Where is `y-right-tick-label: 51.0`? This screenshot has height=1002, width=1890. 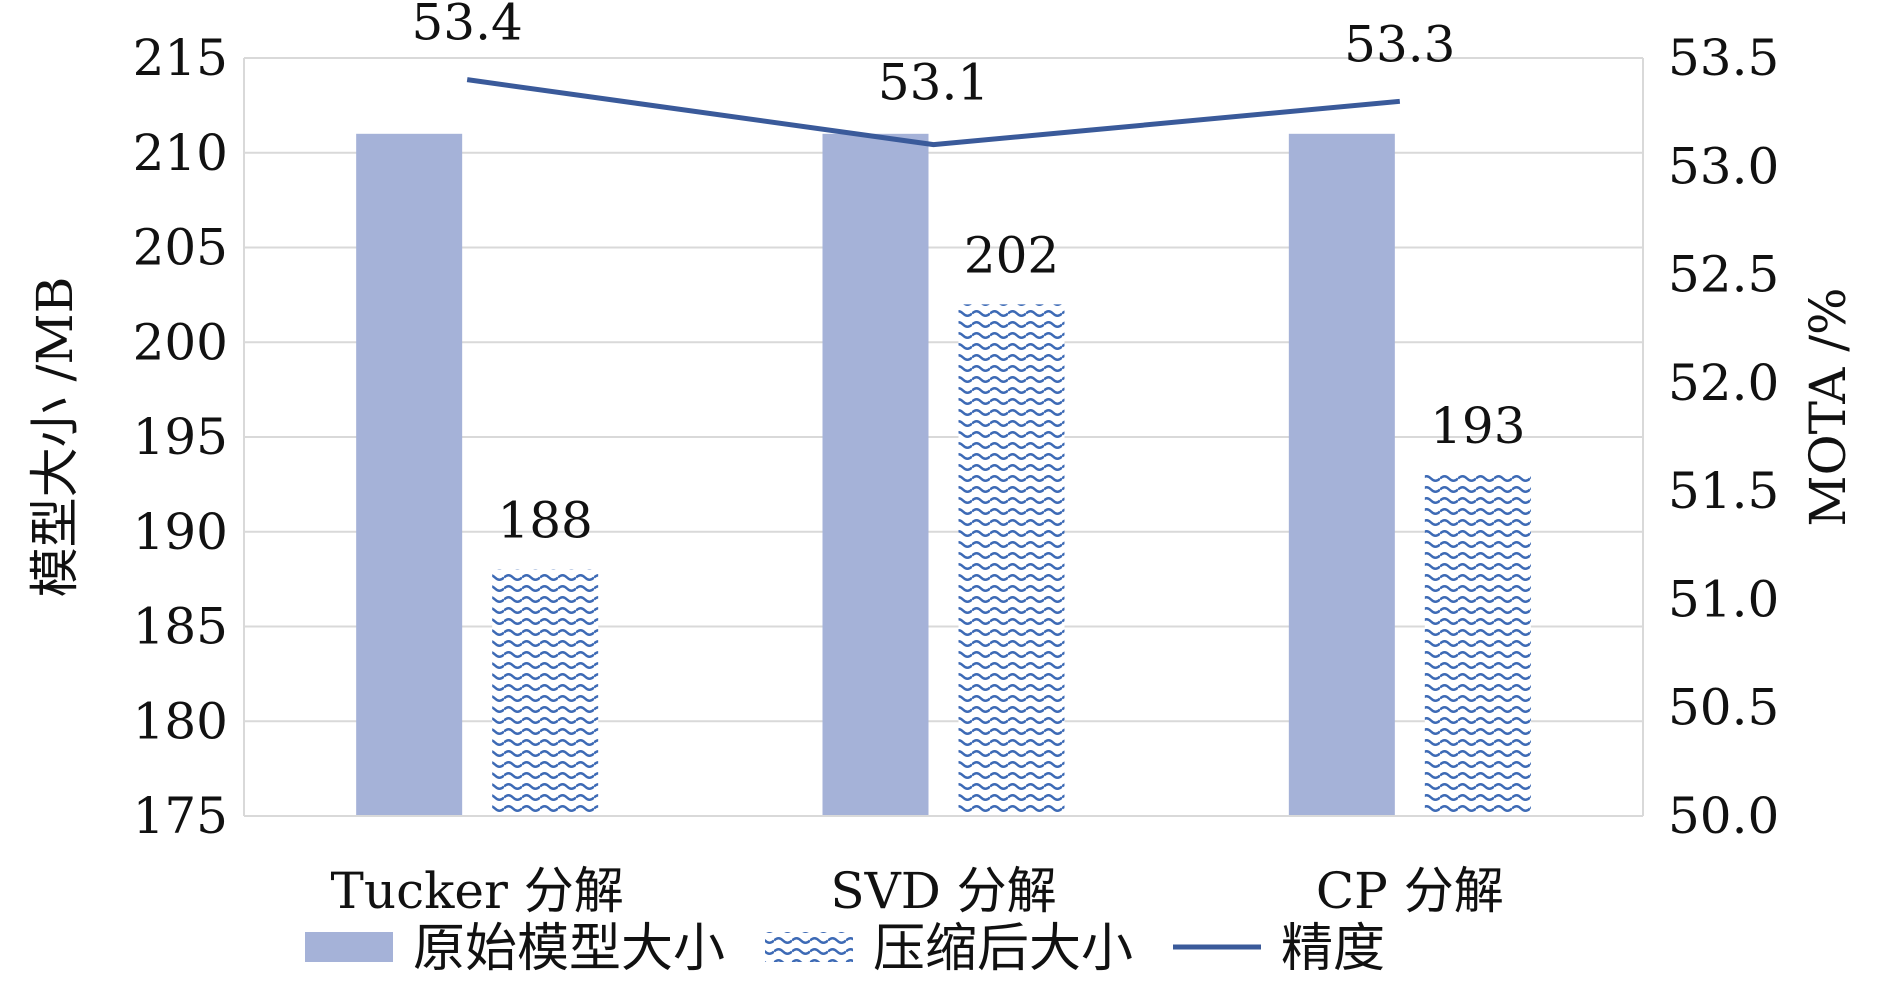 y-right-tick-label: 51.0 is located at coordinates (1723, 599).